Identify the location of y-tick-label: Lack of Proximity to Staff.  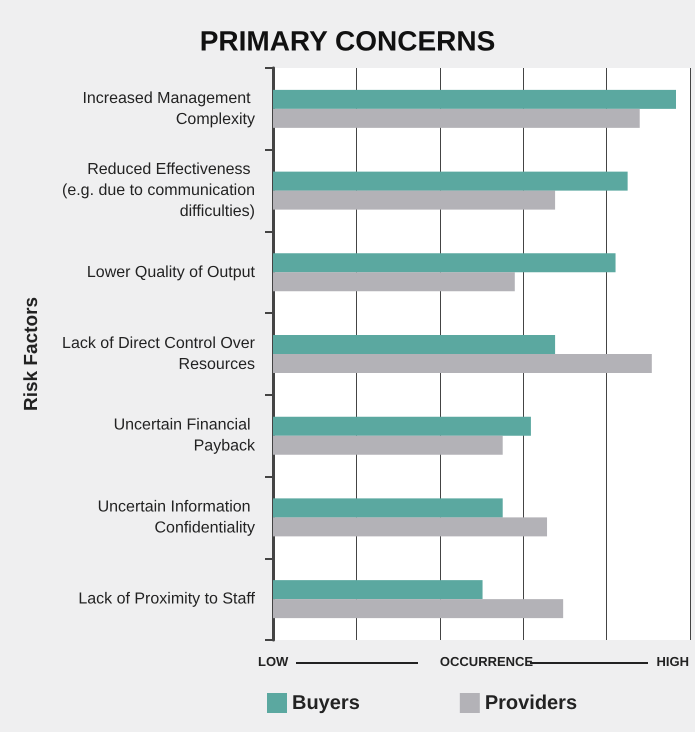
(167, 599).